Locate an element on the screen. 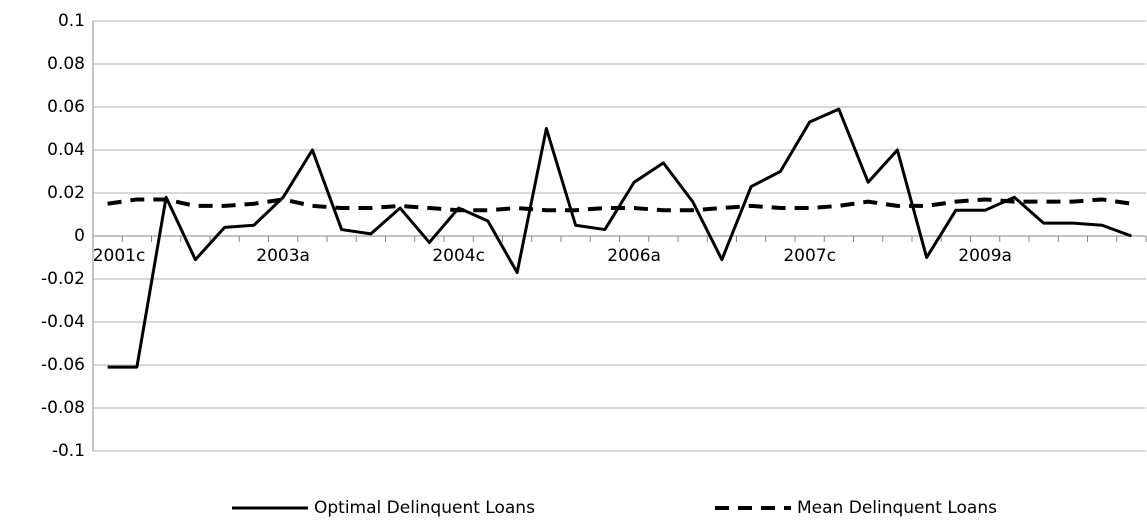  x-tick-label: 2007c is located at coordinates (809, 256).